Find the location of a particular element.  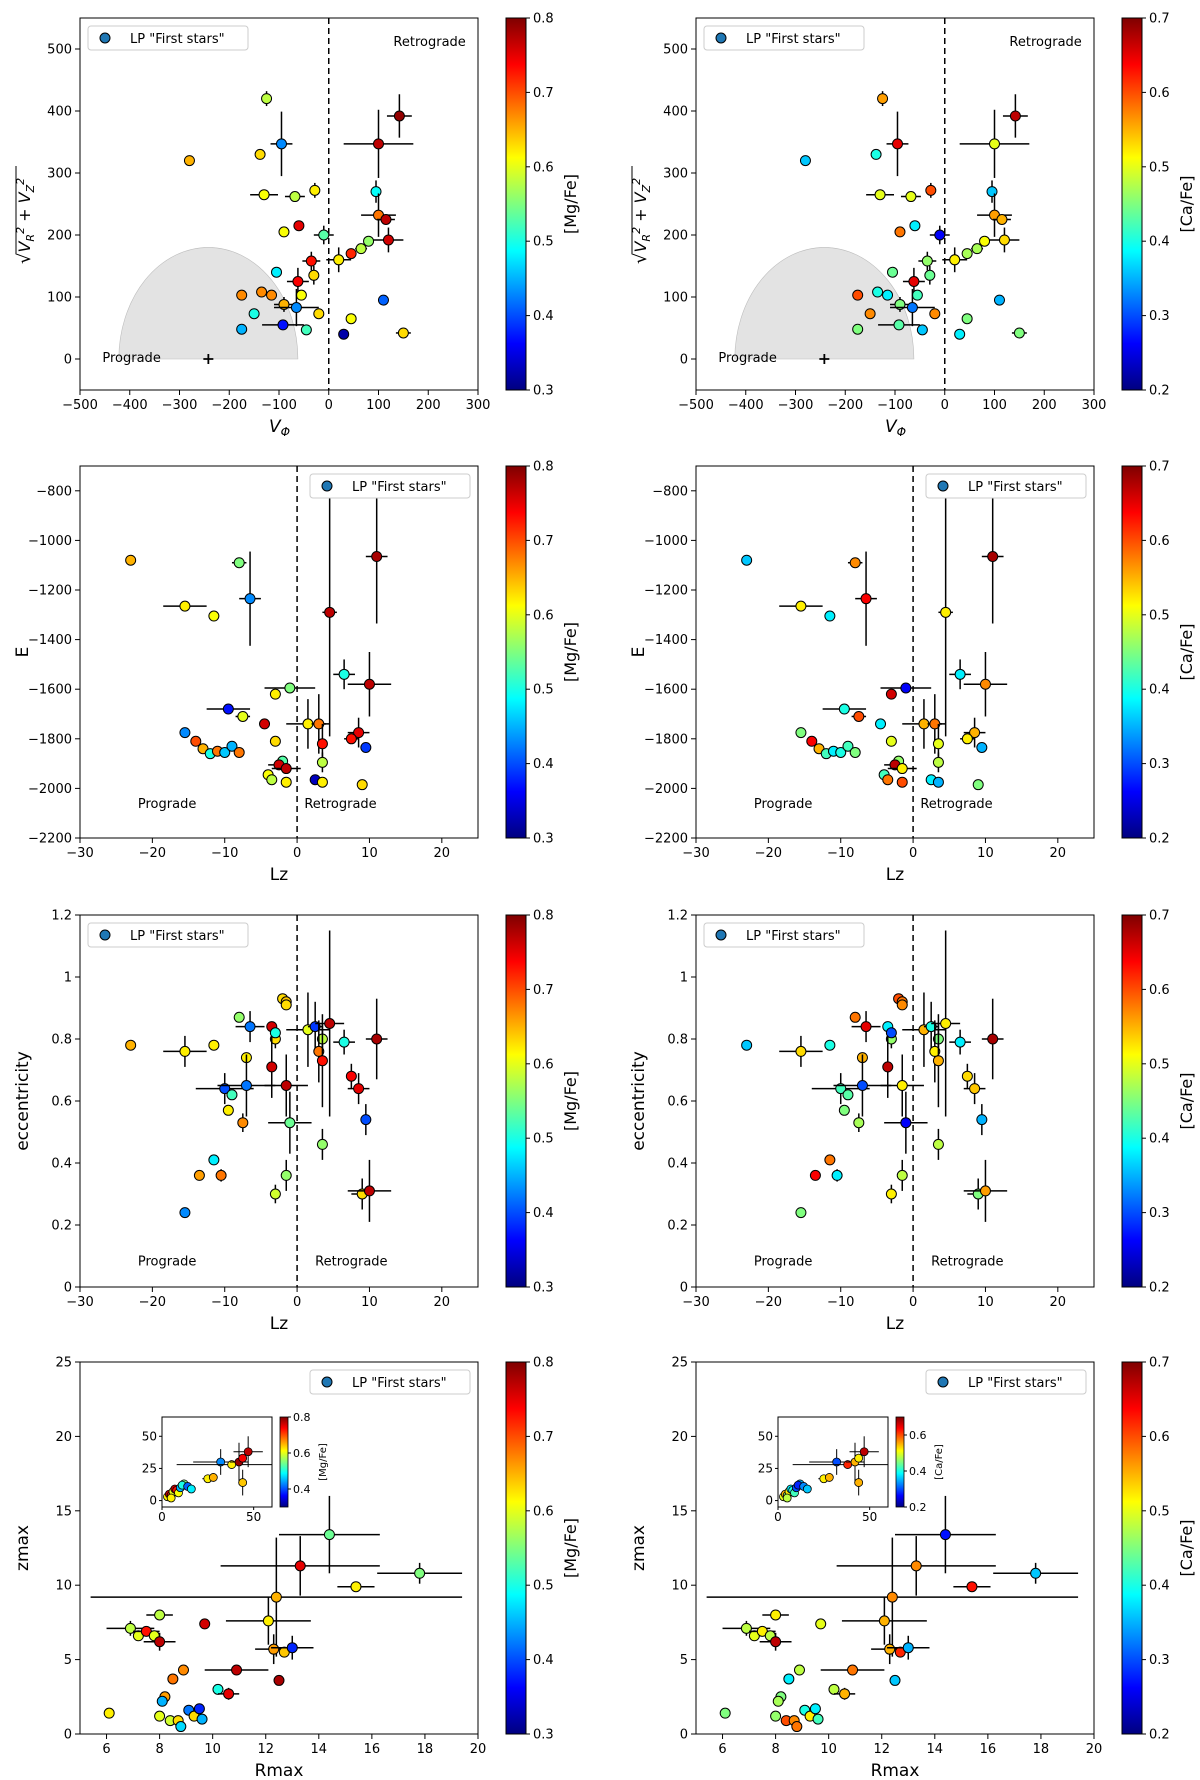

y-tick-label: −2000 is located at coordinates (50, 789).